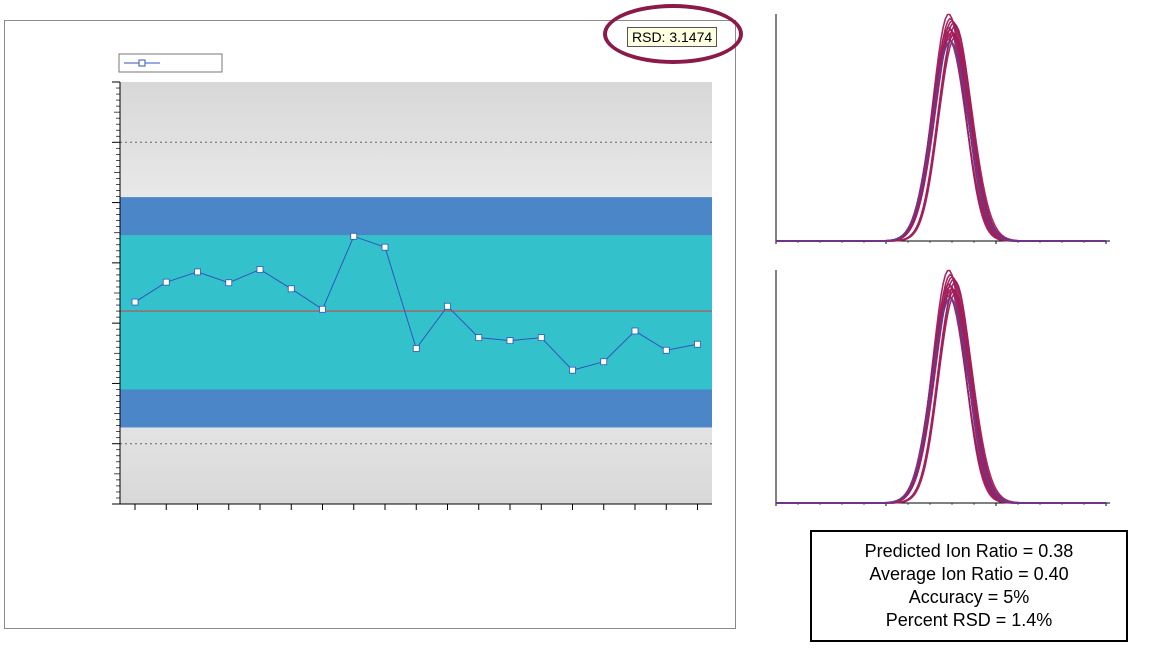 This screenshot has height=648, width=1152. I want to click on rsd-tooltip: RSD: 3.1474, so click(672, 37).